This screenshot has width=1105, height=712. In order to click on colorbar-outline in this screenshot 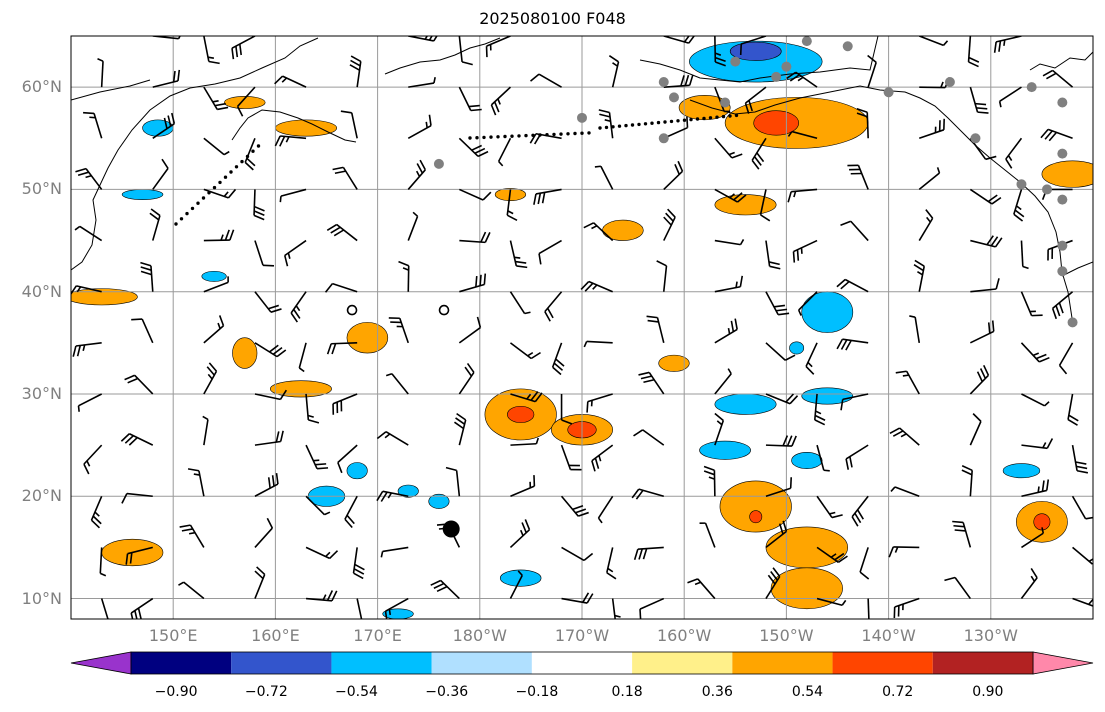, I will do `click(582, 663)`.